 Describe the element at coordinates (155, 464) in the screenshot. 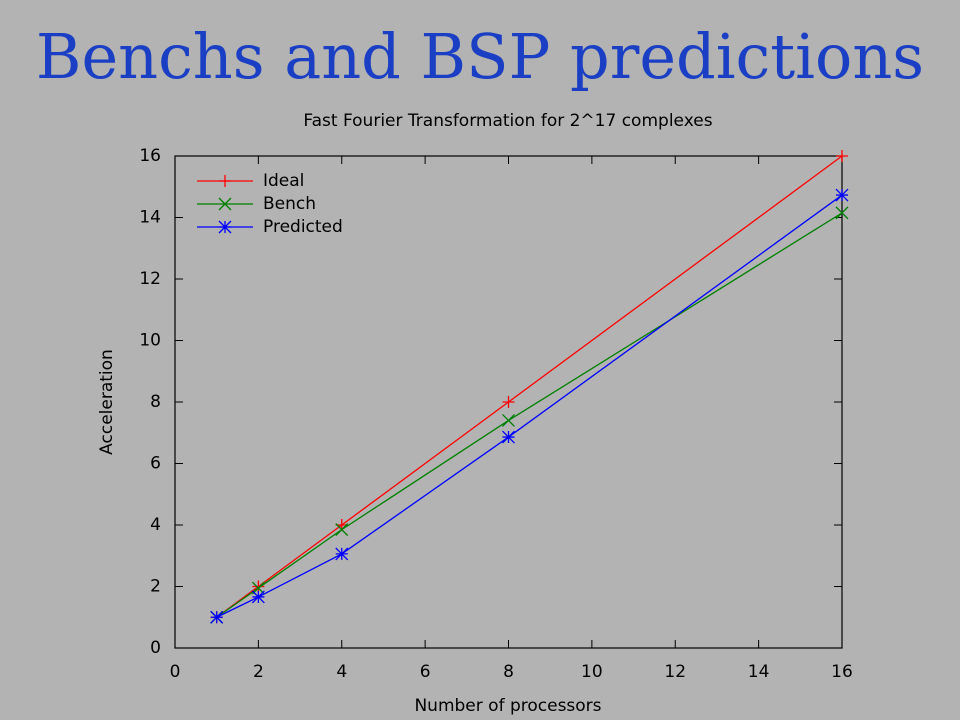

I see `y-tick-label: 6` at that location.